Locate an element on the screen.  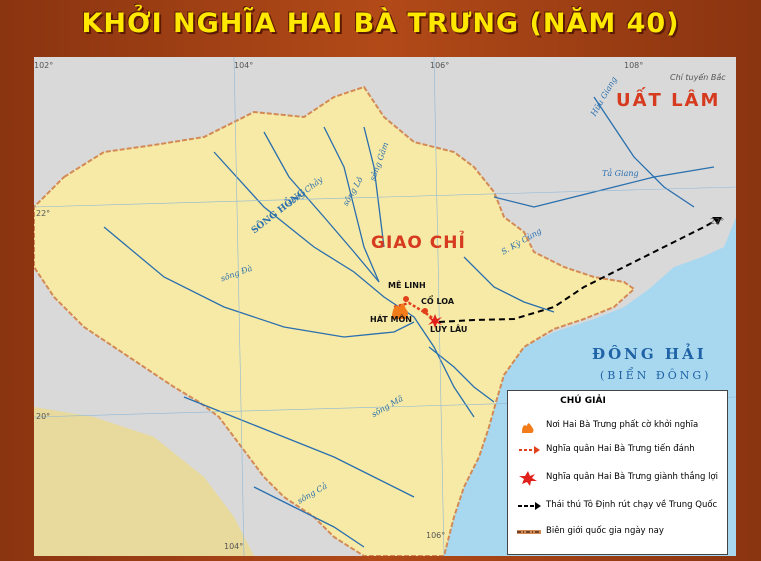
border-line-icon is located at coordinates (529, 532).